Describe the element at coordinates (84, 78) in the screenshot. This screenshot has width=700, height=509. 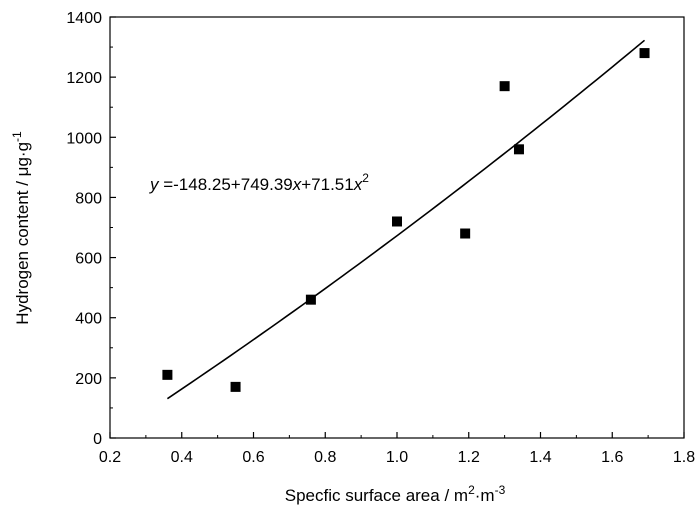
I see `y-tick-label: 1200` at that location.